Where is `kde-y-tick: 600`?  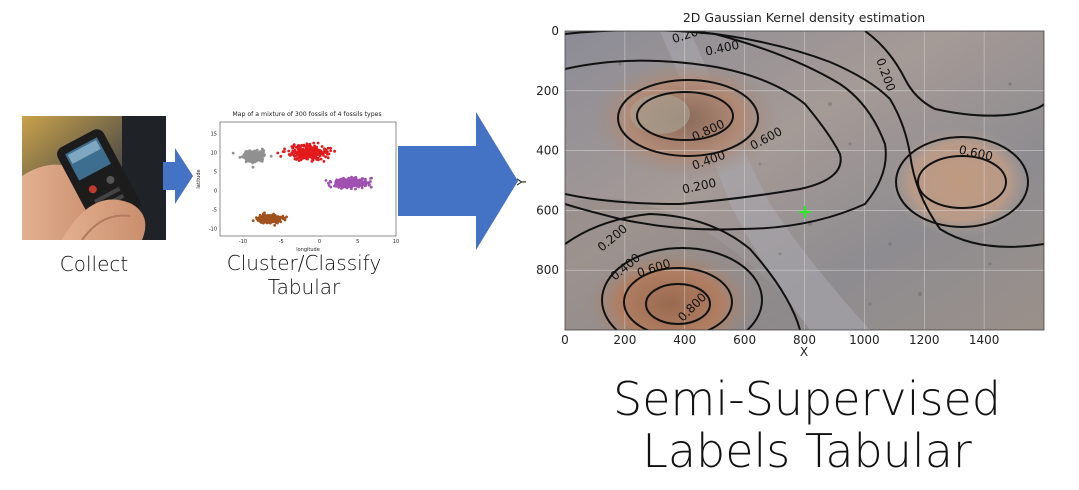 kde-y-tick: 600 is located at coordinates (547, 210).